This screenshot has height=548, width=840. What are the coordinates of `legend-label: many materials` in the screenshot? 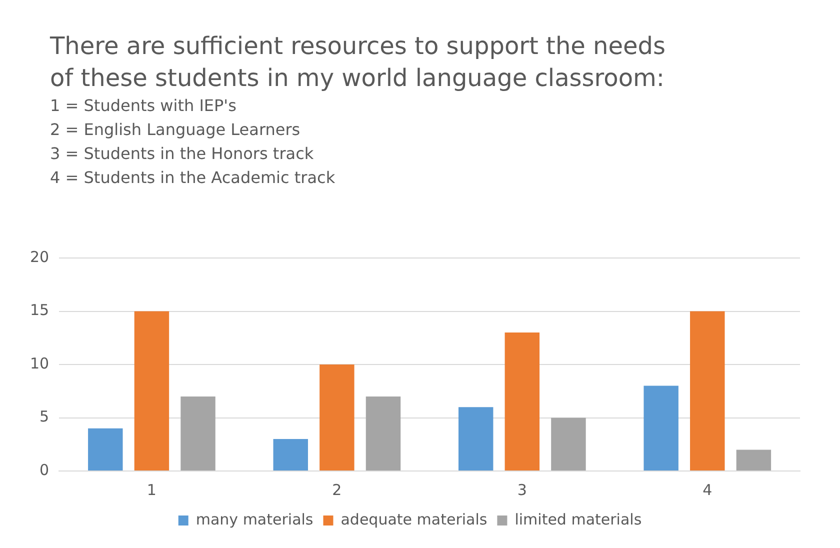 It's located at (255, 519).